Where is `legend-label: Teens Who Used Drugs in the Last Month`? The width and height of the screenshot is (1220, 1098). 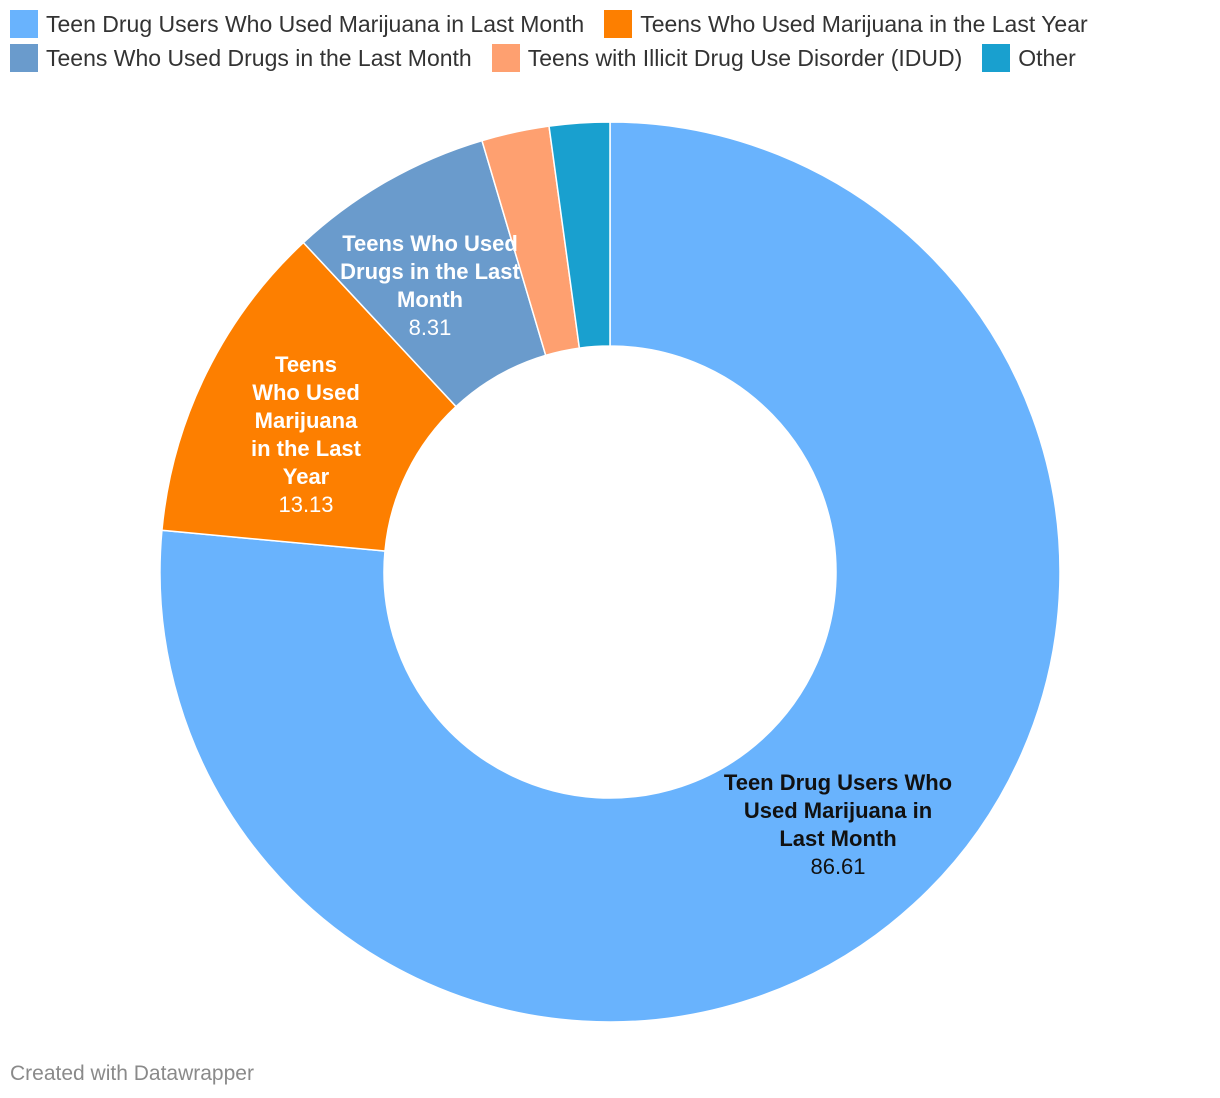
legend-label: Teens Who Used Drugs in the Last Month is located at coordinates (259, 57).